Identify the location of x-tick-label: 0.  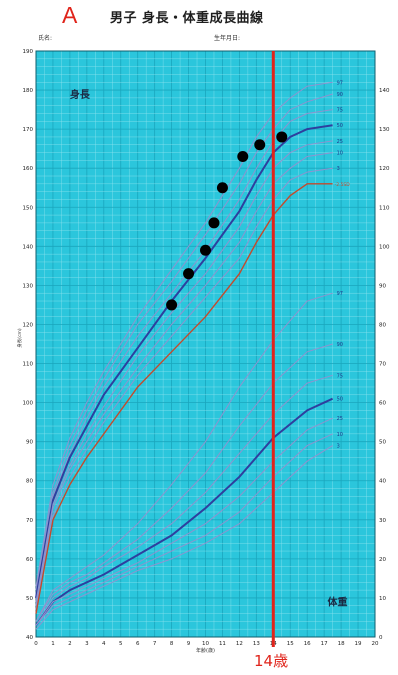
(36, 644).